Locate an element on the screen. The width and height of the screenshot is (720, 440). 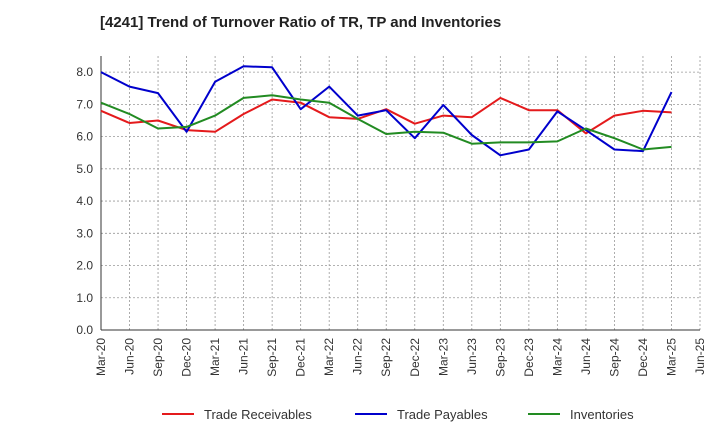
x-tick-label: Mar-21 is located at coordinates (215, 357).